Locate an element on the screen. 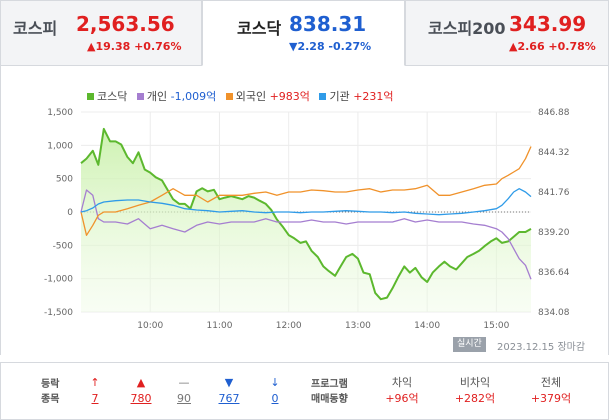  tab-kosdaq: 코스닥 838.31 ▼2.28 -0.27% is located at coordinates (303, 33).